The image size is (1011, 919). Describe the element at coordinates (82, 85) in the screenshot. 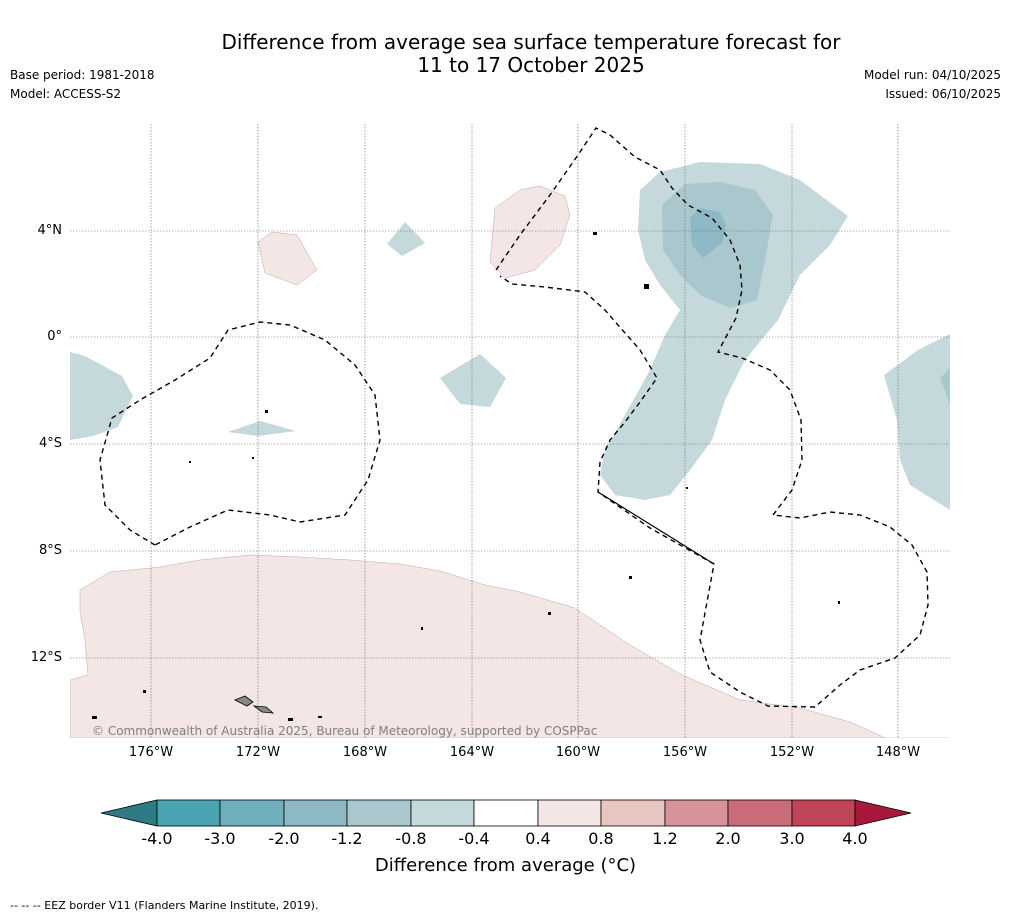

I see `meta-left: Base period: 1981-2018 Model: ACCESS-S2` at that location.